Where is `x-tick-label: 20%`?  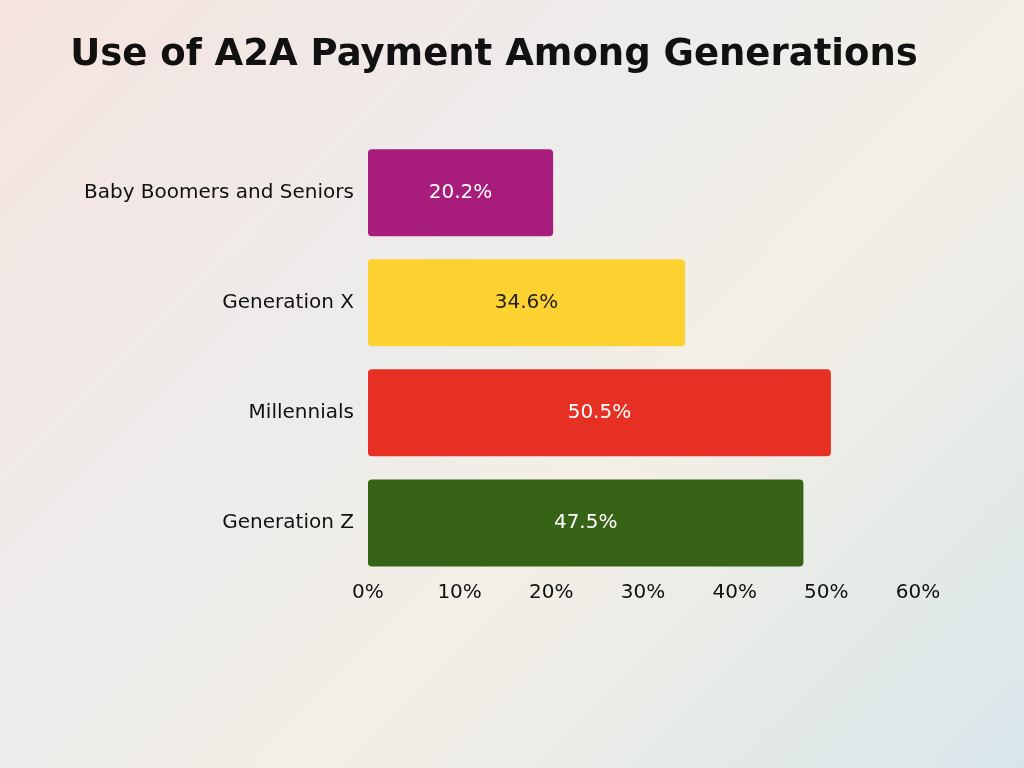
x-tick-label: 20% is located at coordinates (551, 591).